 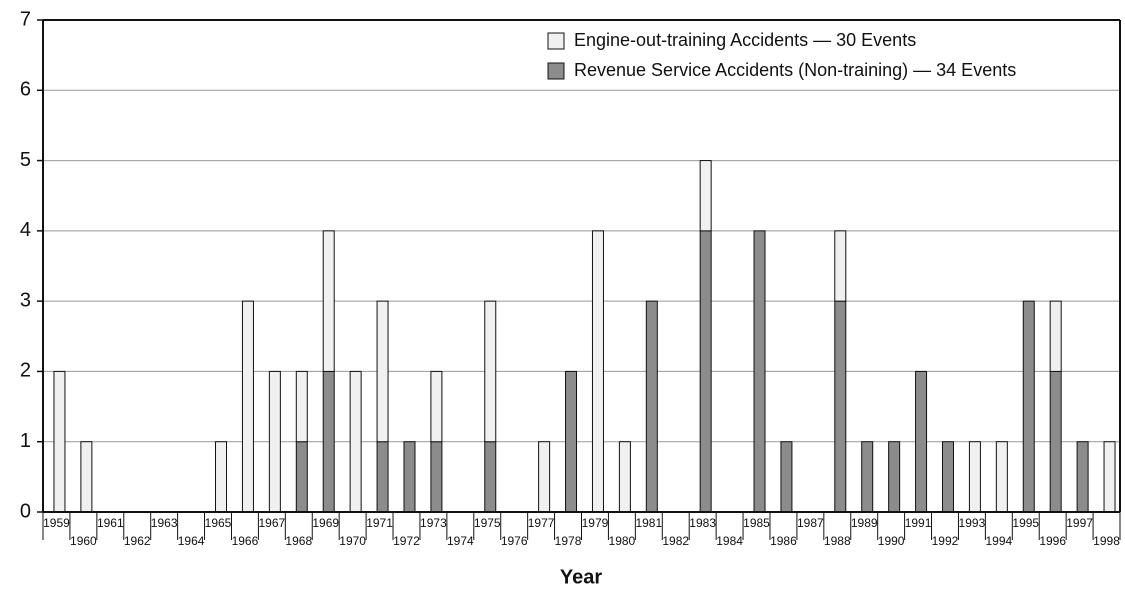 What do you see at coordinates (1079, 523) in the screenshot?
I see `x-tick-label: 1997` at bounding box center [1079, 523].